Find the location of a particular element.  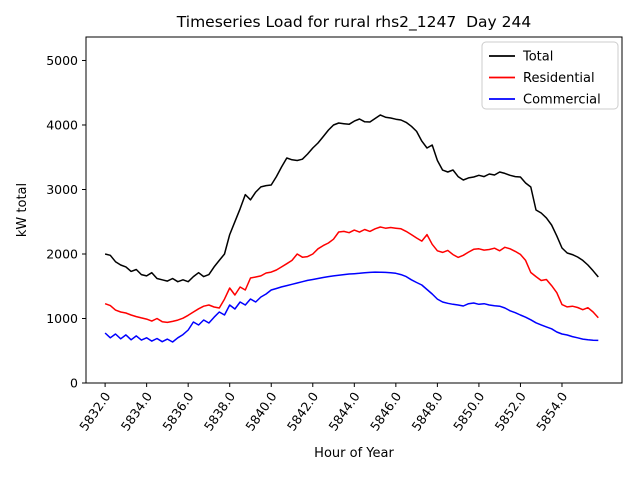

y-tick-label: 0 is located at coordinates (74, 383).